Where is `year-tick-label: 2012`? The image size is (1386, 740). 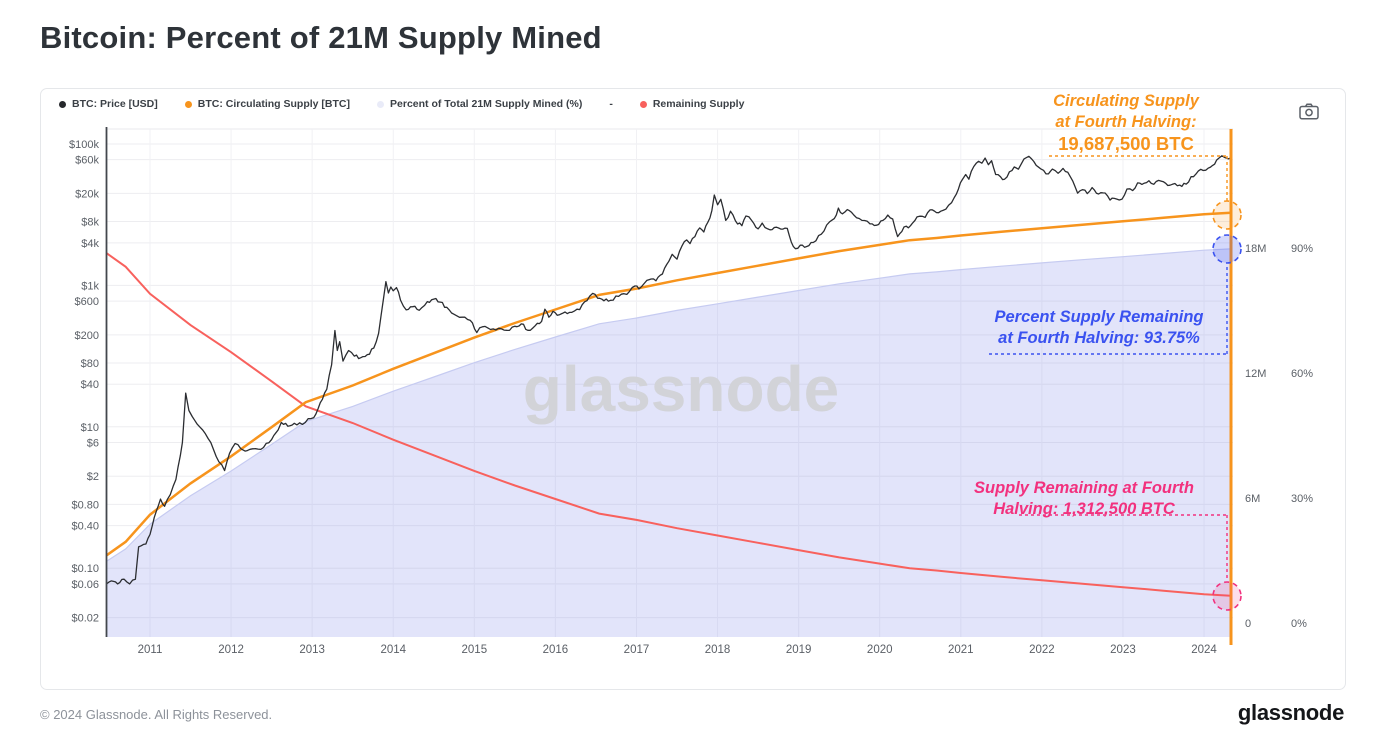 year-tick-label: 2012 is located at coordinates (231, 650).